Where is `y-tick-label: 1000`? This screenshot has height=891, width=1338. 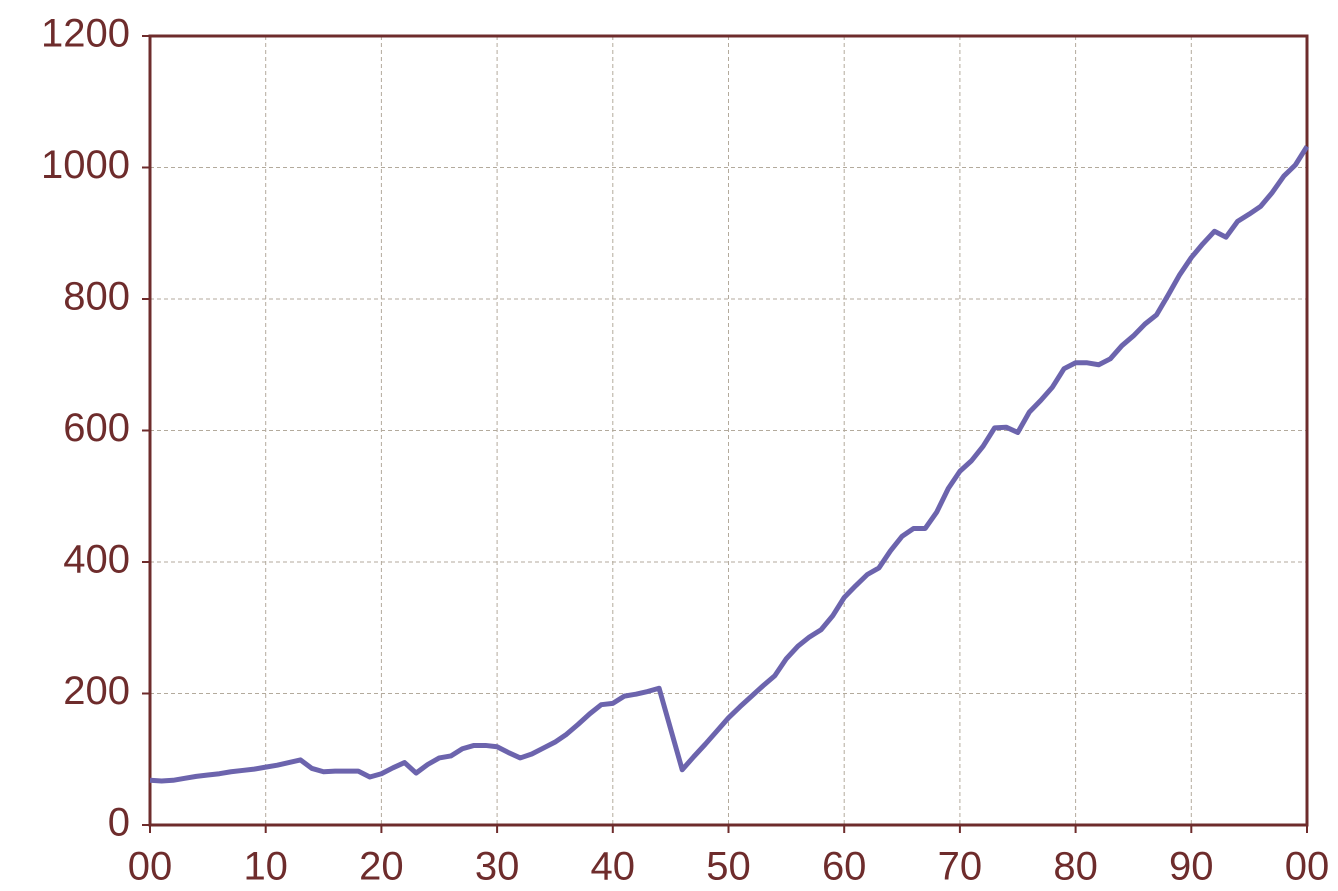 y-tick-label: 1000 is located at coordinates (85, 165).